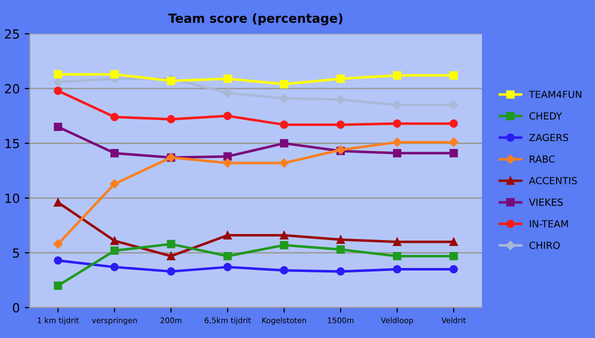 The height and width of the screenshot is (338, 595). Describe the element at coordinates (549, 224) in the screenshot. I see `legend-label: IN-TEAM` at that location.